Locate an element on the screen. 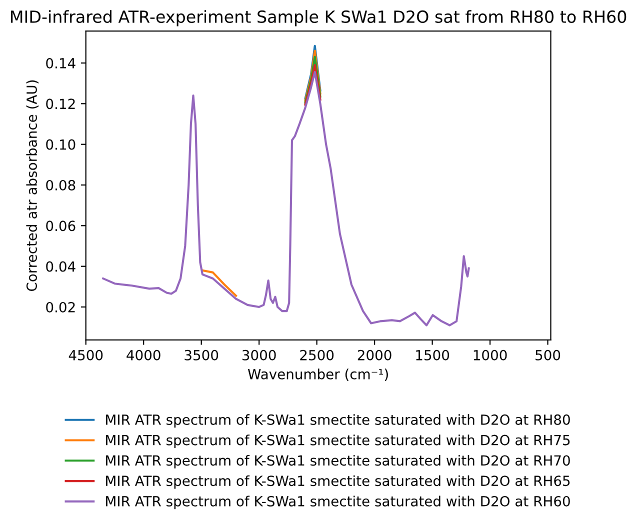 The width and height of the screenshot is (636, 527). y-axis-title: Corrected atr absorbance (AU) is located at coordinates (32, 185).